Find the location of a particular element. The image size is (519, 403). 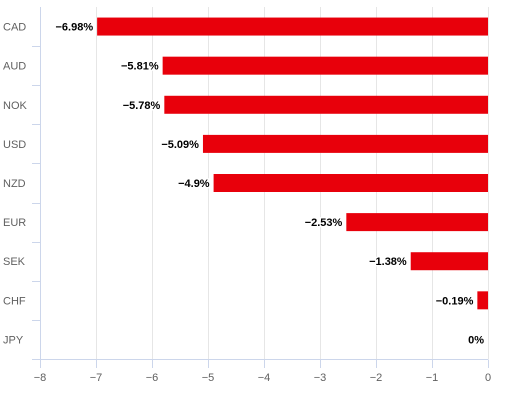

bar-eur is located at coordinates (417, 222).